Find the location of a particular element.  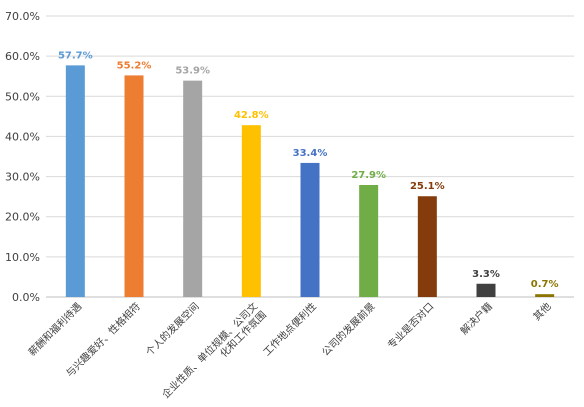

category-label-line: 个人的发展空间 is located at coordinates (172, 329).